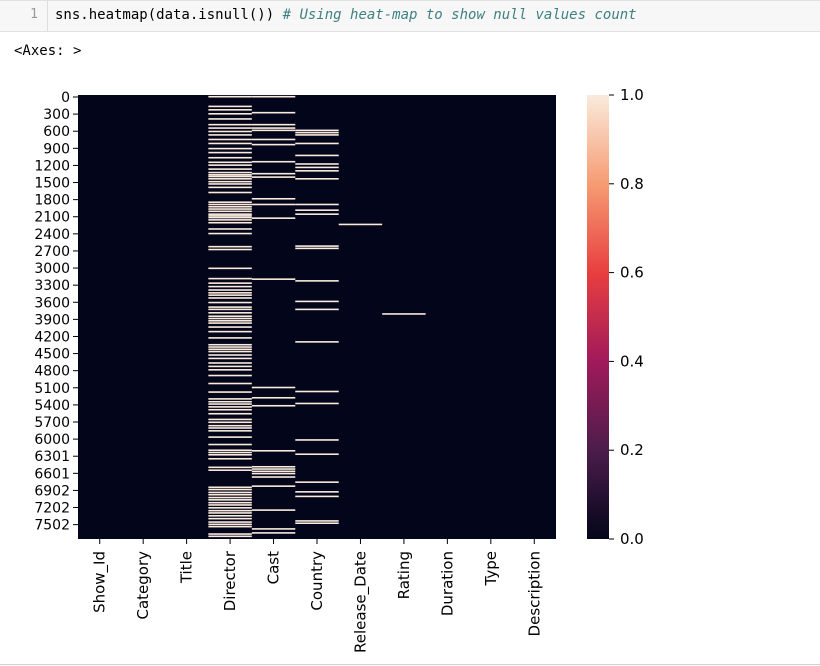 This screenshot has height=666, width=820. I want to click on y-tick-label: 7202, so click(52, 509).